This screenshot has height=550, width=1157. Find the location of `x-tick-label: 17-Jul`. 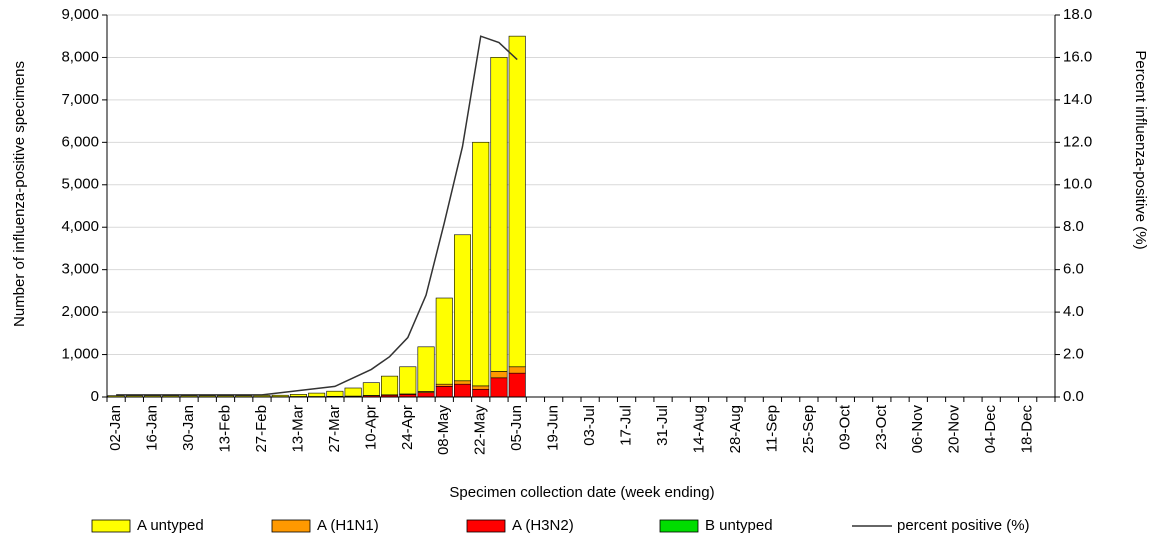

x-tick-label: 17-Jul is located at coordinates (626, 425).